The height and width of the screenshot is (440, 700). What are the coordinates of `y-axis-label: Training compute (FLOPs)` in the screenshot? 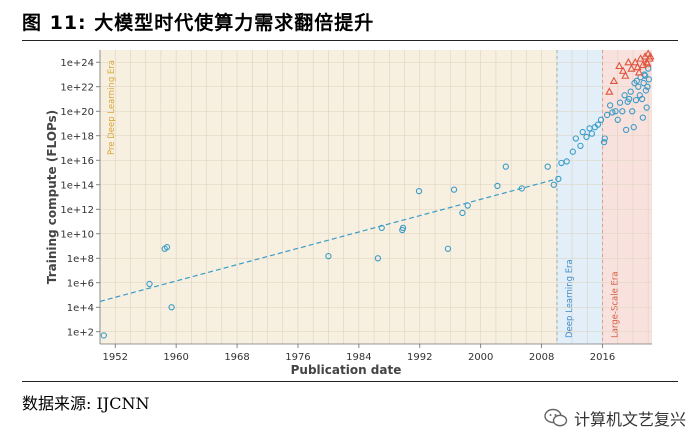 It's located at (52, 197).